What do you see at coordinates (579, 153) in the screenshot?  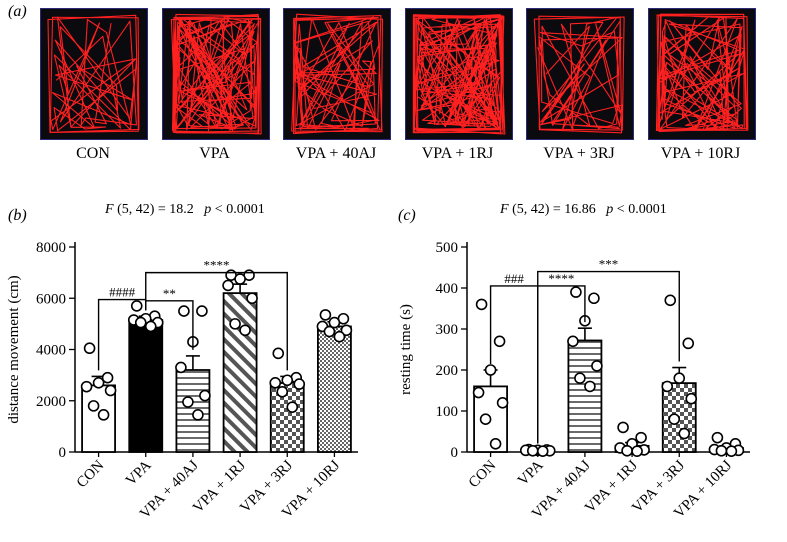 I see `track-group-label: VPA + 3RJ` at bounding box center [579, 153].